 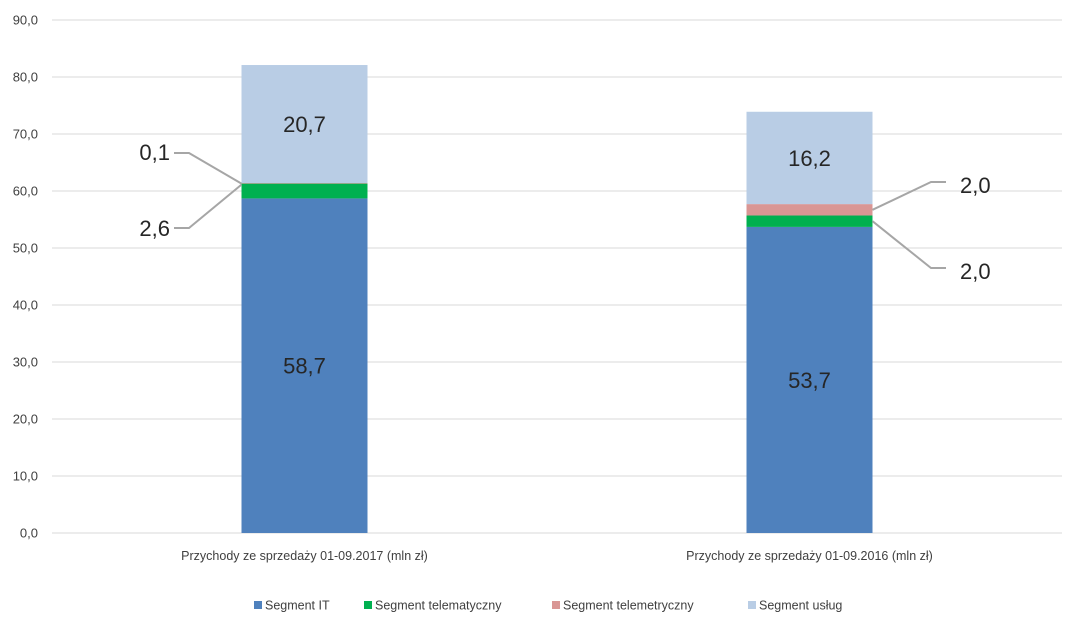 What do you see at coordinates (438, 606) in the screenshot?
I see `legend-label: Segment telematyczny` at bounding box center [438, 606].